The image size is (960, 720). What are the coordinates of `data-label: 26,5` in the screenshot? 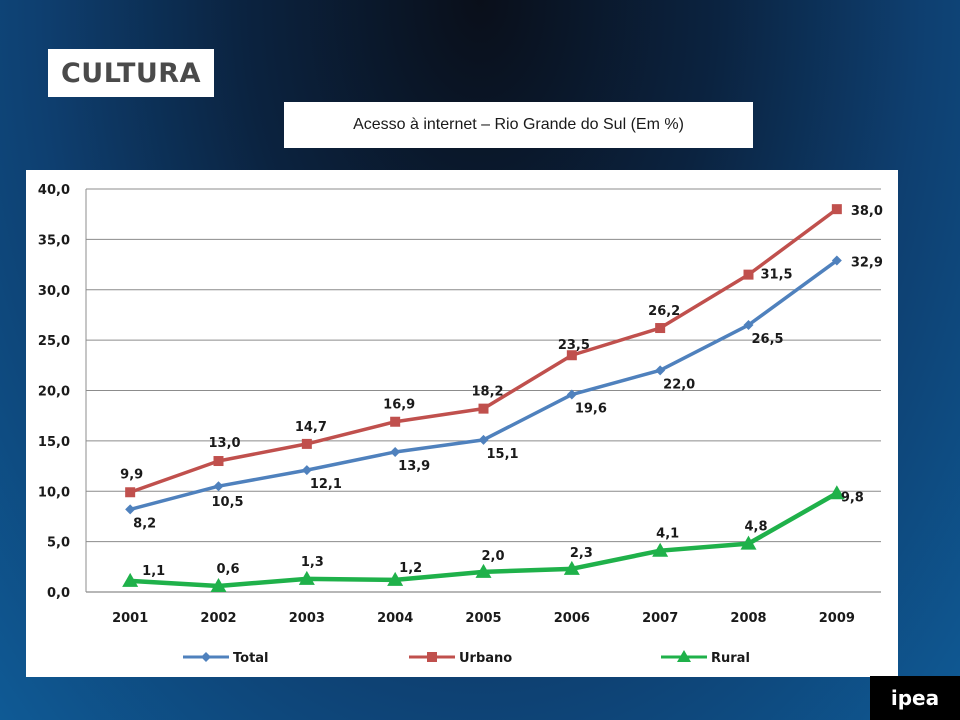 It's located at (768, 339).